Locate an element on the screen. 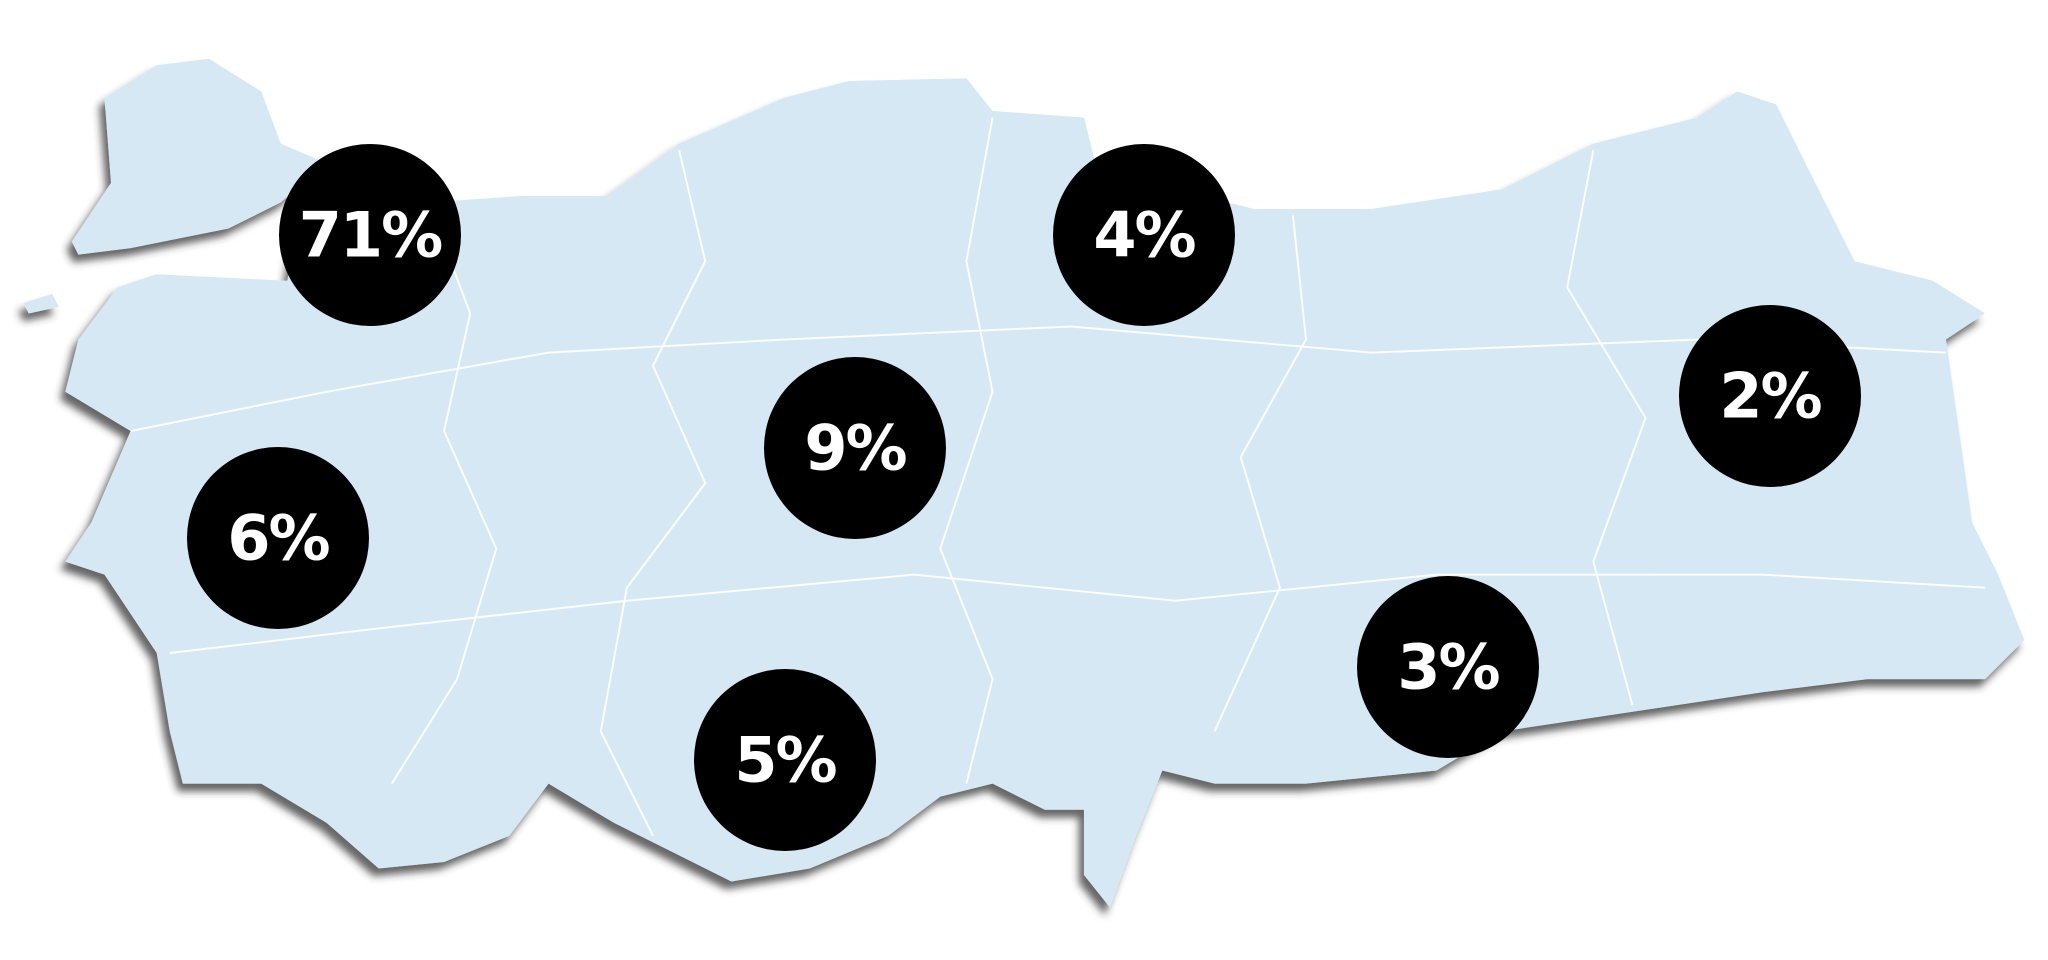 The width and height of the screenshot is (2048, 960). marker-label: 9% is located at coordinates (855, 448).